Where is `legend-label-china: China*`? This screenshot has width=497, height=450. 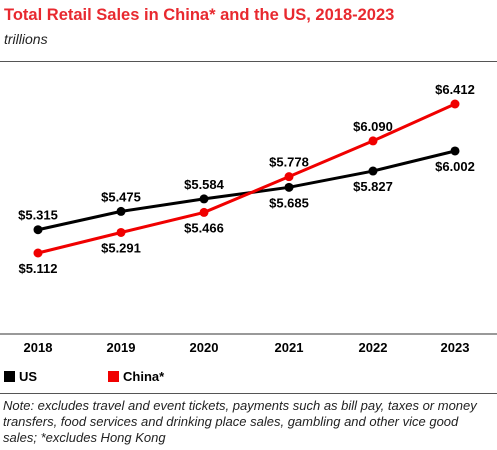
legend-label-china: China* is located at coordinates (144, 376).